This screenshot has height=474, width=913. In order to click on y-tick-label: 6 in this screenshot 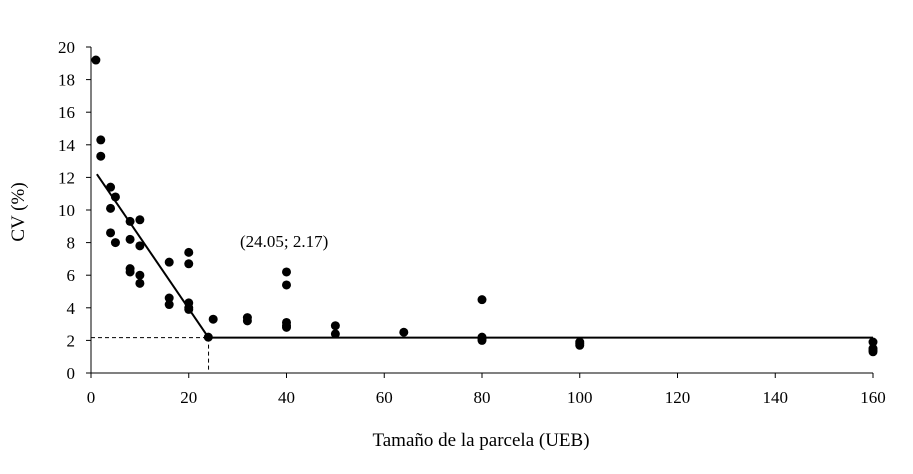, I will do `click(71, 275)`.